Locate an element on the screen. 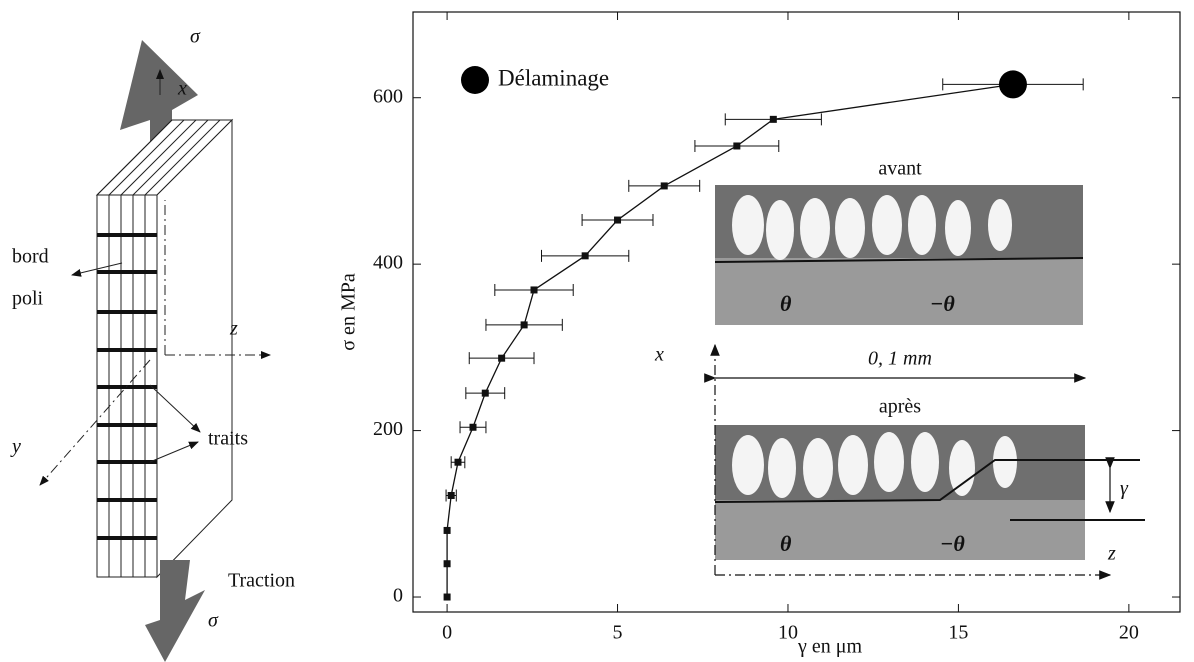 The height and width of the screenshot is (662, 1194). inset-label: 0, 1 mm is located at coordinates (900, 359).